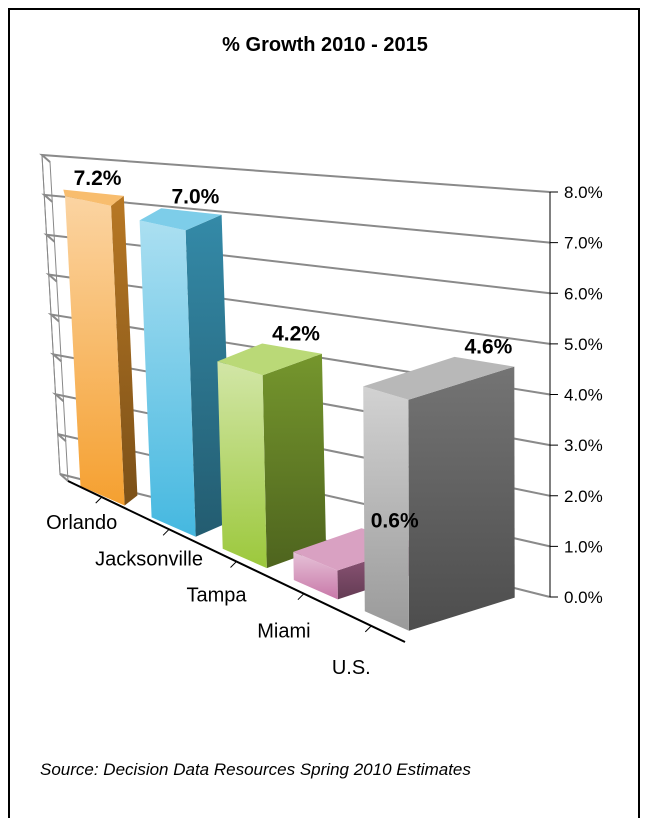  What do you see at coordinates (583, 395) in the screenshot?
I see `y-tick-label: 4.0%` at bounding box center [583, 395].